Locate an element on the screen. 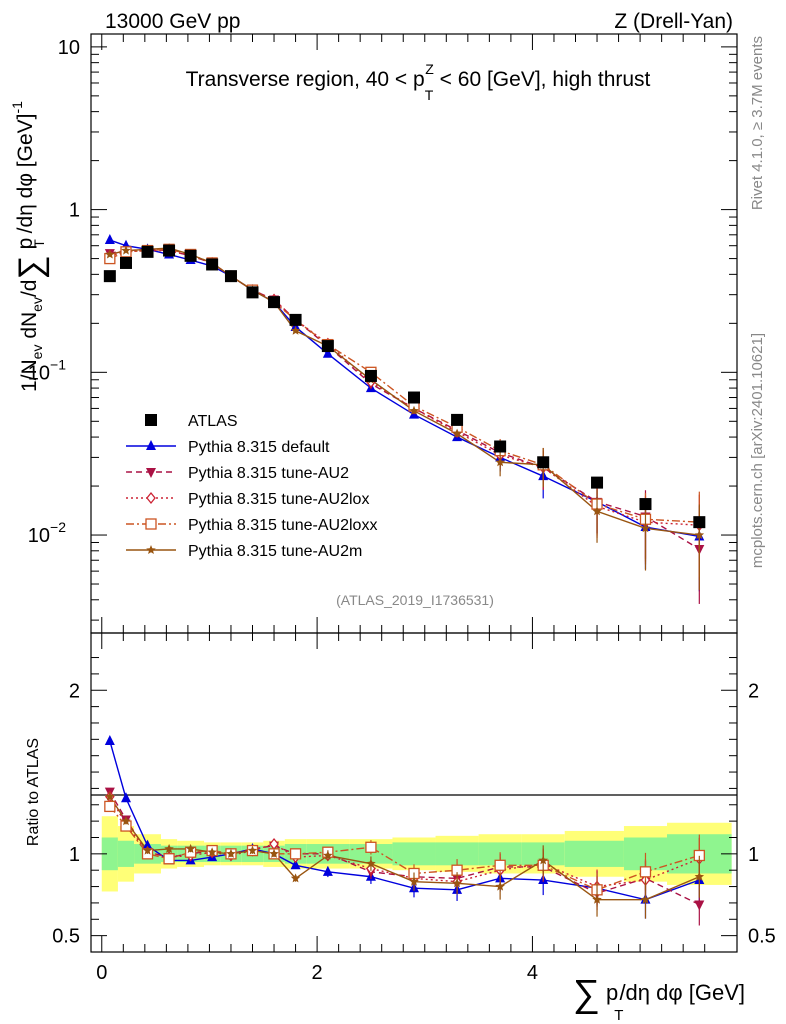  ratio-y-axis-label: Ratio to ATLAS is located at coordinates (33, 792).